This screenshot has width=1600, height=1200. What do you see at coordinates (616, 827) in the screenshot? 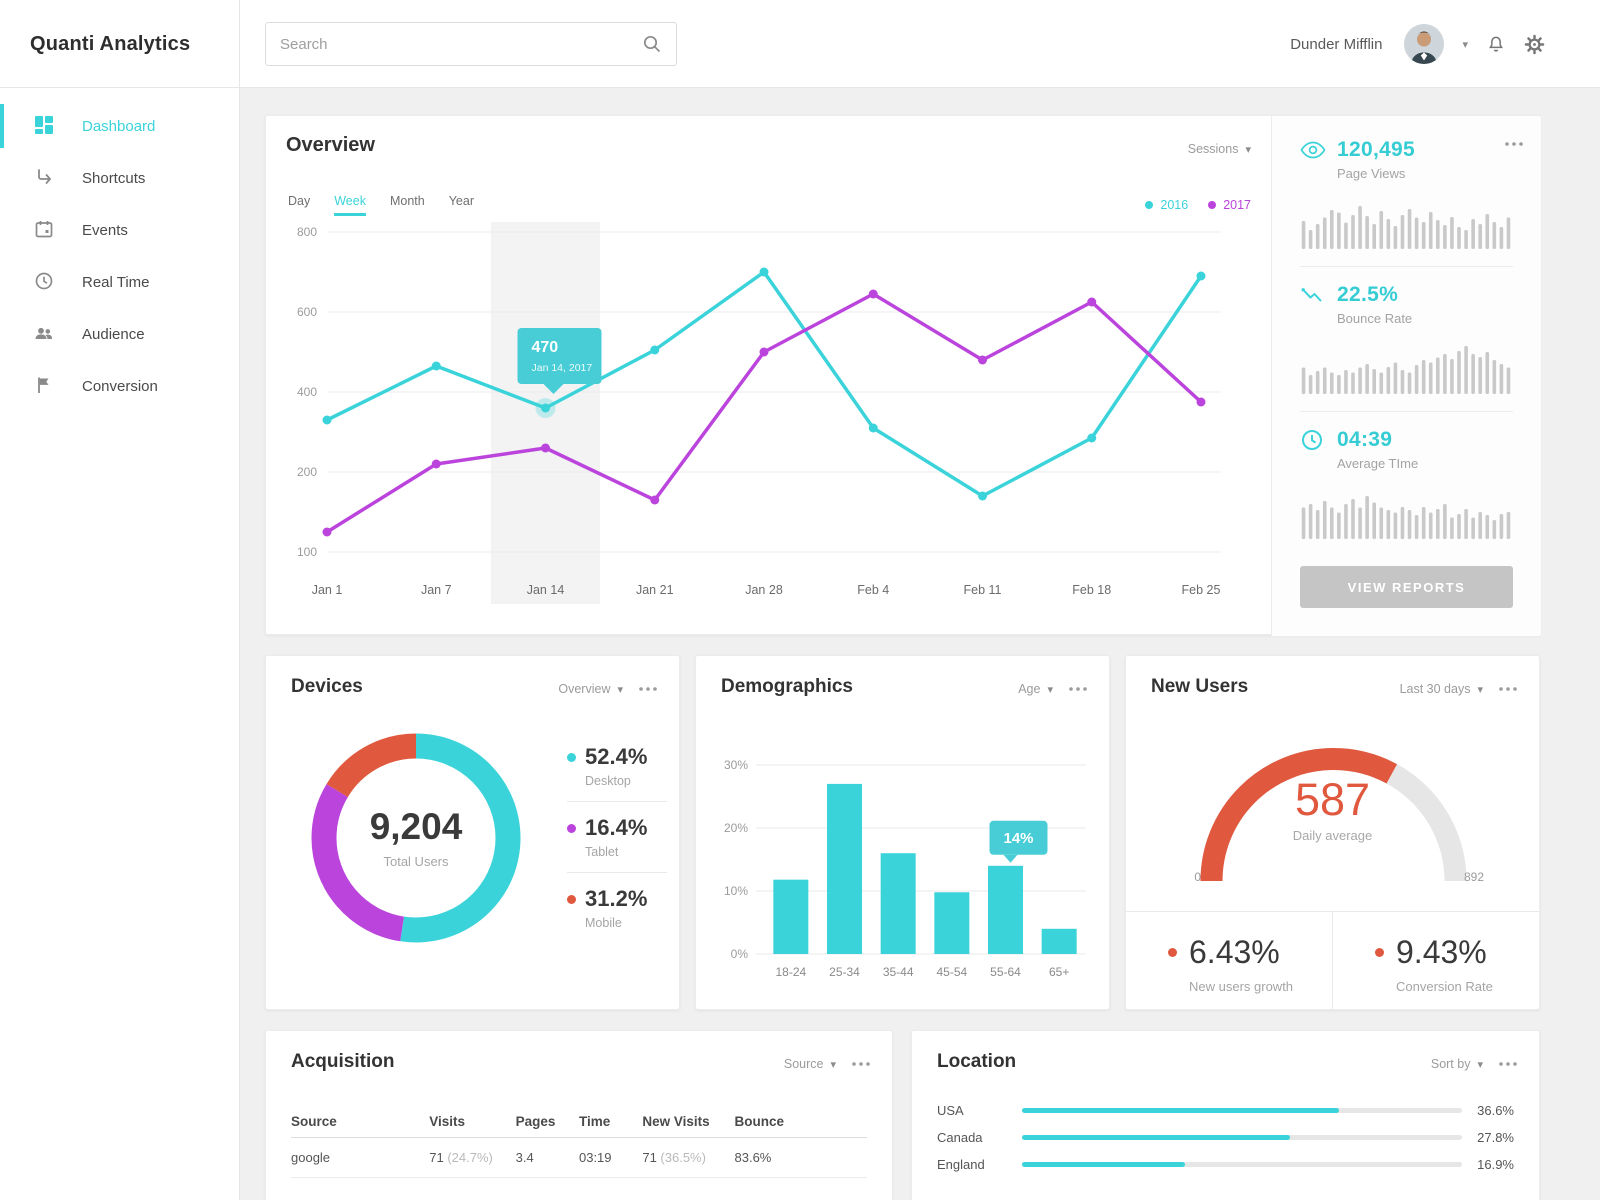
I see `device-percent: 16.4%` at bounding box center [616, 827].